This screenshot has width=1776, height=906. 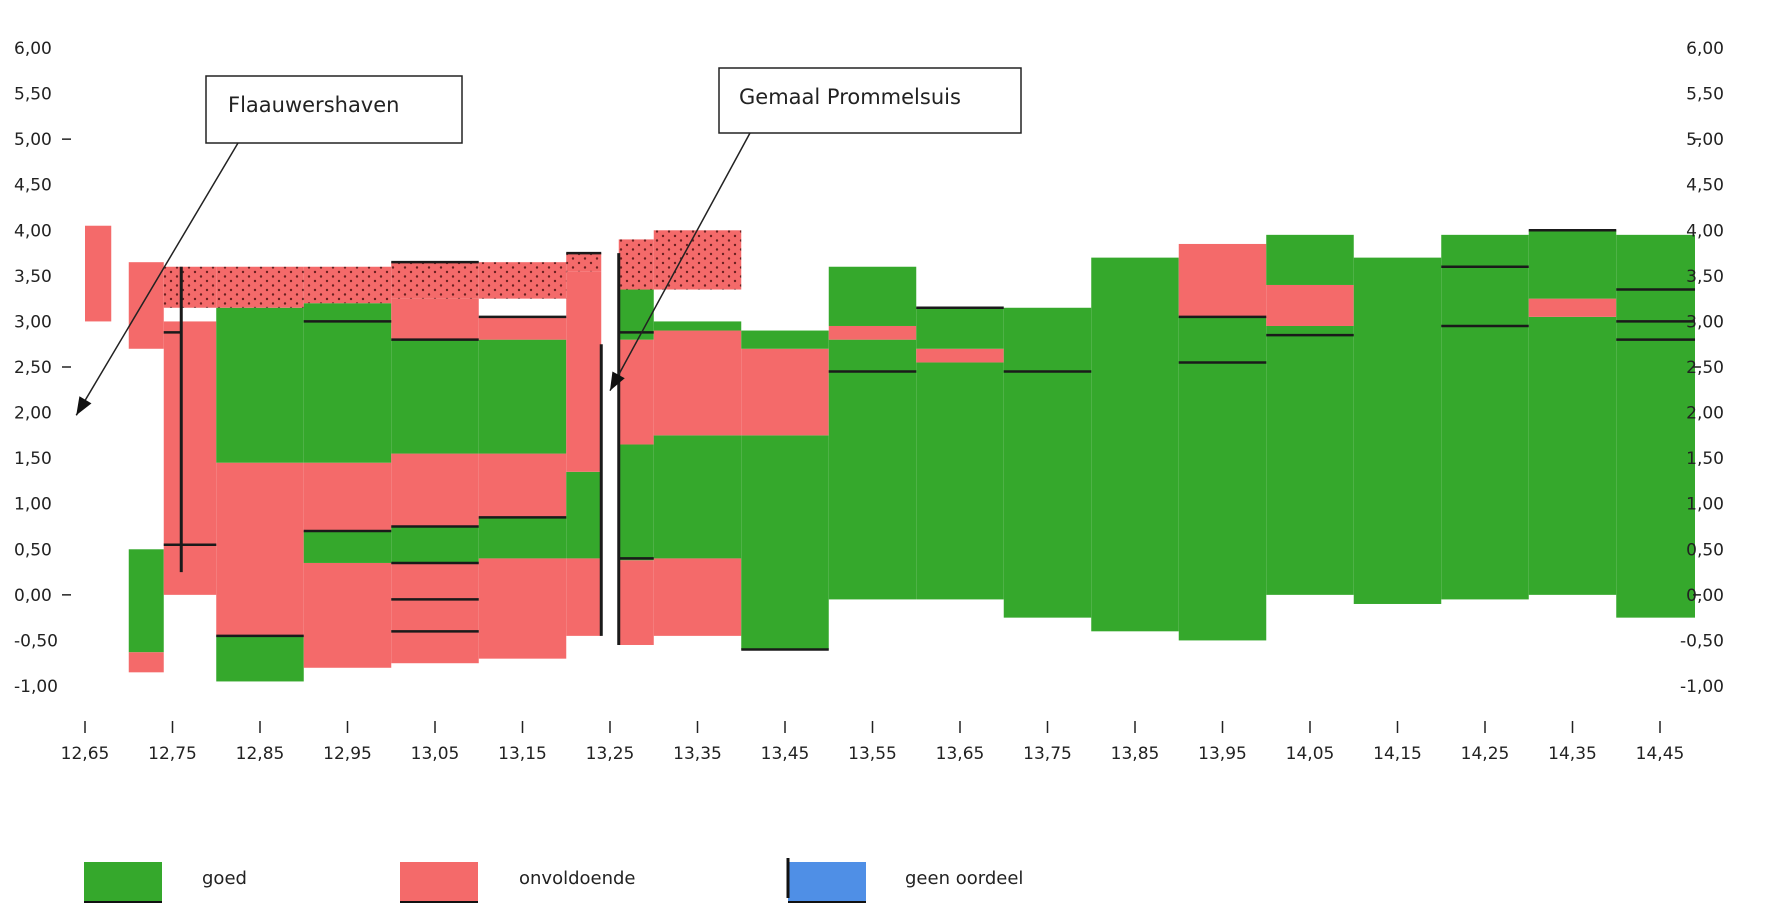 I want to click on y-tick-label-left: 2,50, so click(x=33, y=368).